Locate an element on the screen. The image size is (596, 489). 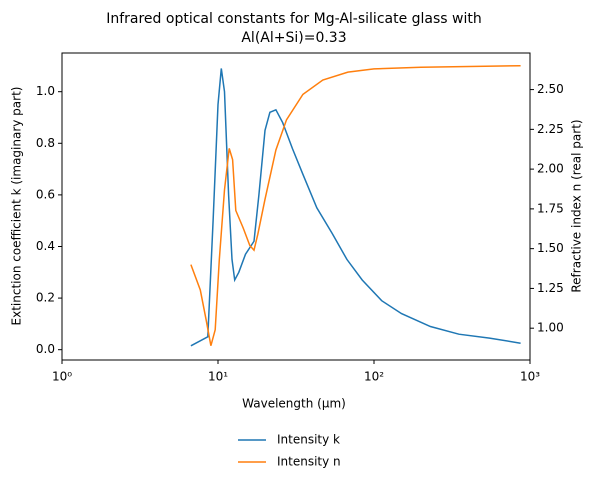
y2-tick-label: 2.00 is located at coordinates (550, 169).